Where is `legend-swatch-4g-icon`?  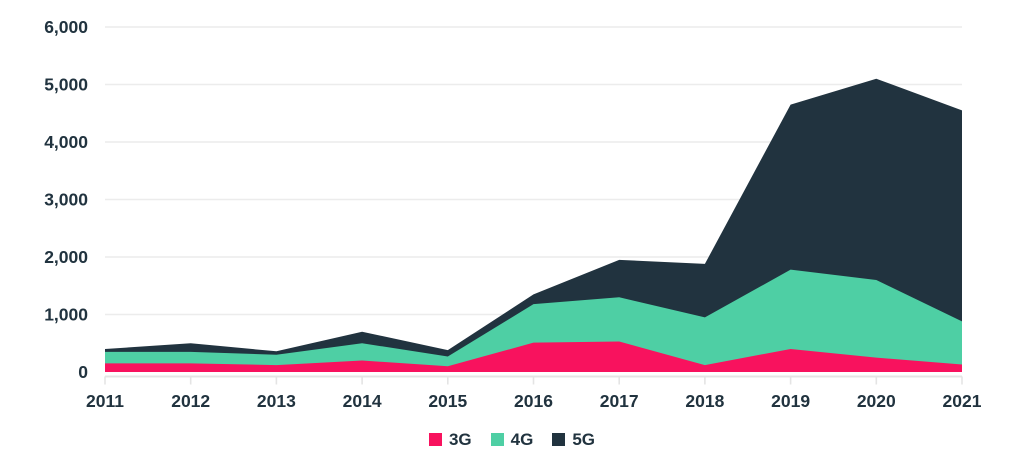 legend-swatch-4g-icon is located at coordinates (497, 439).